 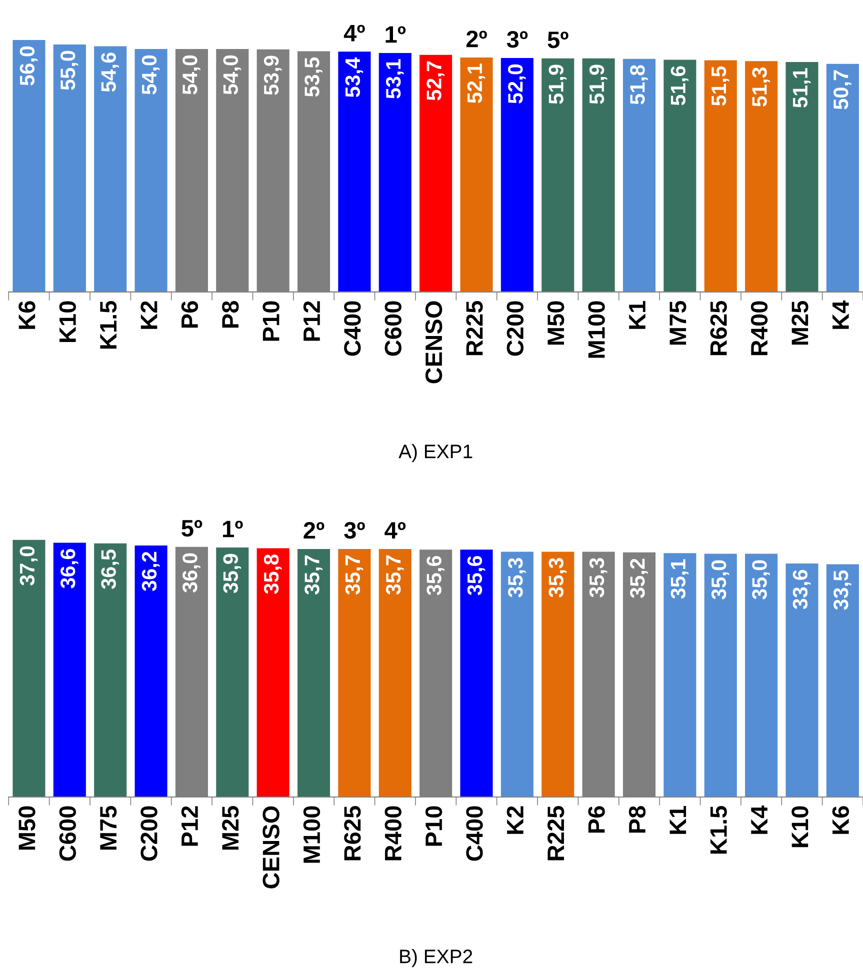 I want to click on data-label: 37,0, so click(x=29, y=566).